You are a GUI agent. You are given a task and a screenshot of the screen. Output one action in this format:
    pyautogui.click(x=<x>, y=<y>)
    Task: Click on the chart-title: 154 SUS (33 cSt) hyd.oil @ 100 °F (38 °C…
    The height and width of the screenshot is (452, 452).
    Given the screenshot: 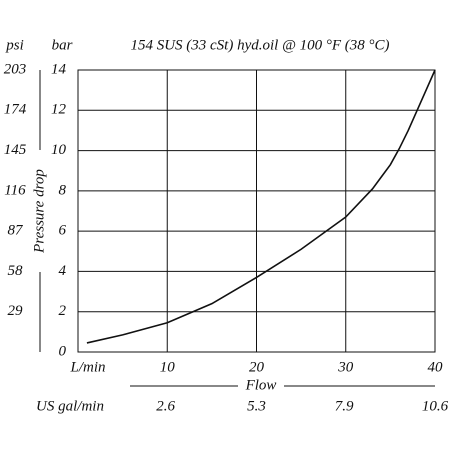 What is the action you would take?
    pyautogui.click(x=259, y=45)
    